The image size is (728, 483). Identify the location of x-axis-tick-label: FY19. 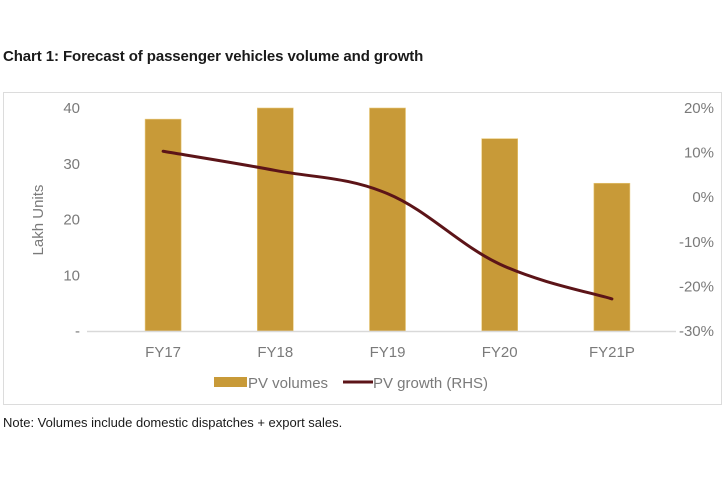
(388, 352).